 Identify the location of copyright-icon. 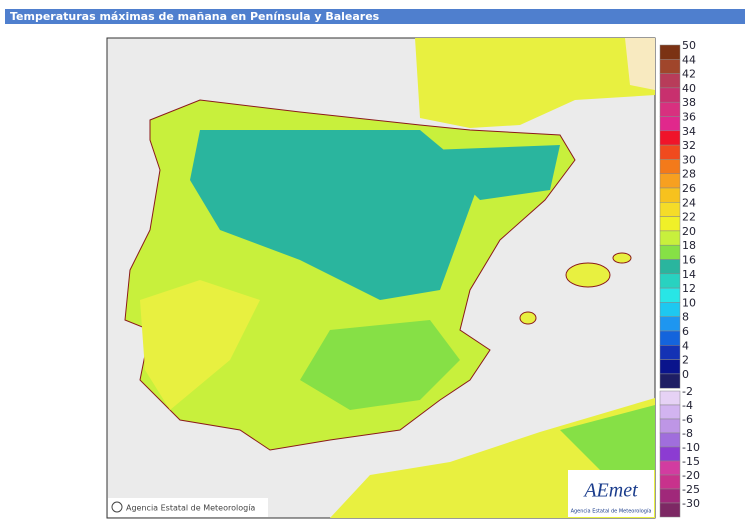
(117, 507).